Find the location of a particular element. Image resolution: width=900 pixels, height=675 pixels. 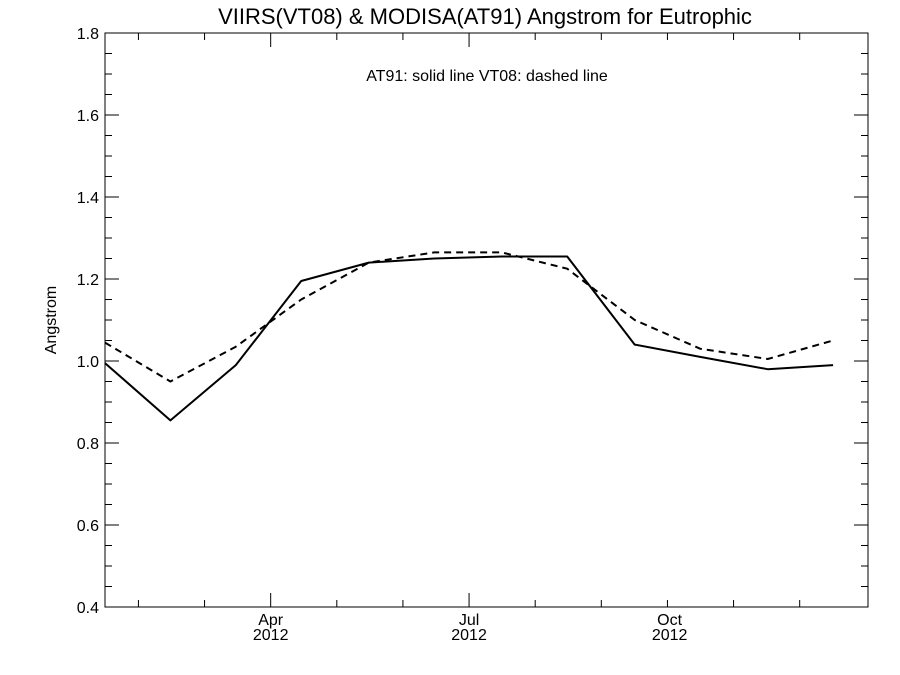

y-tick-label: 1.6 is located at coordinates (88, 116).